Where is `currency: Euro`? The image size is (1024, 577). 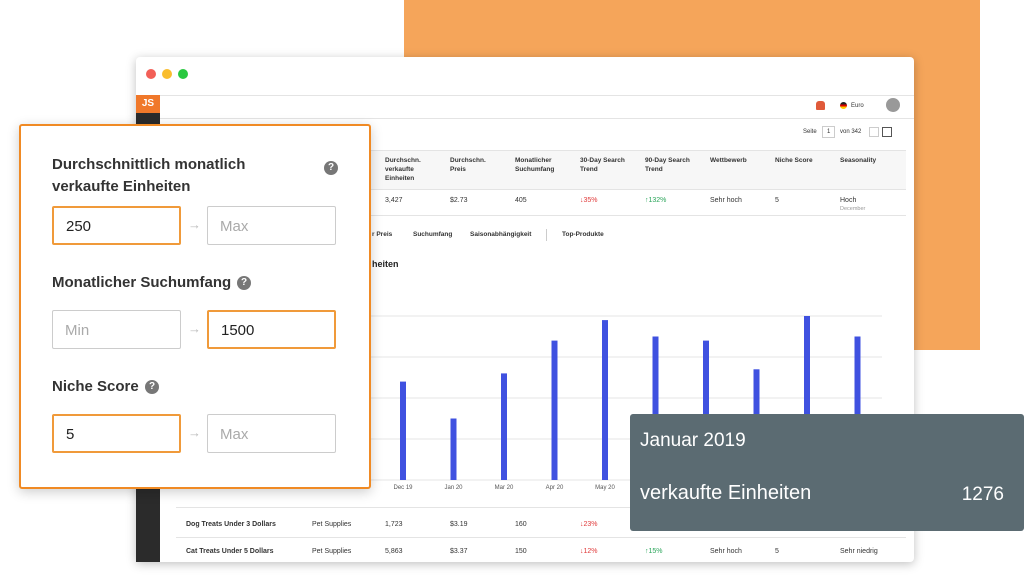
currency: Euro is located at coordinates (857, 106).